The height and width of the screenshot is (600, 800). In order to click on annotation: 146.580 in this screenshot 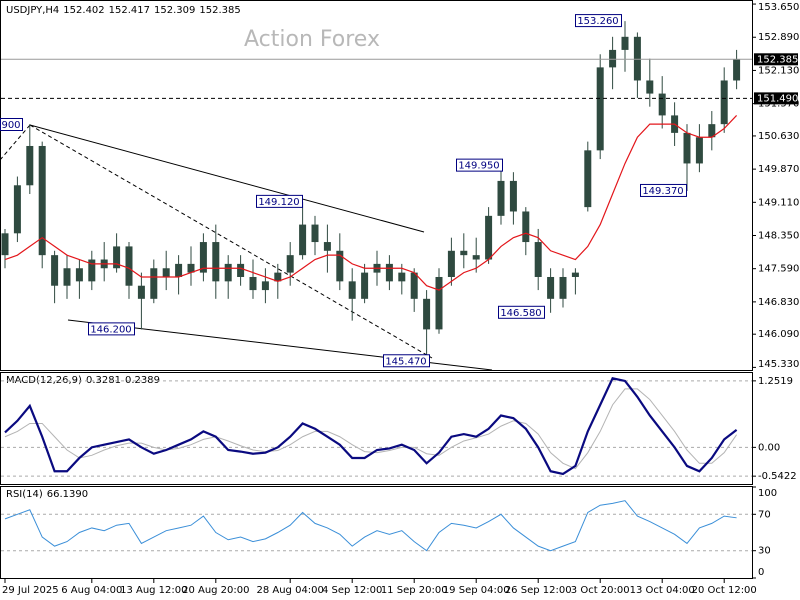, I will do `click(521, 312)`.